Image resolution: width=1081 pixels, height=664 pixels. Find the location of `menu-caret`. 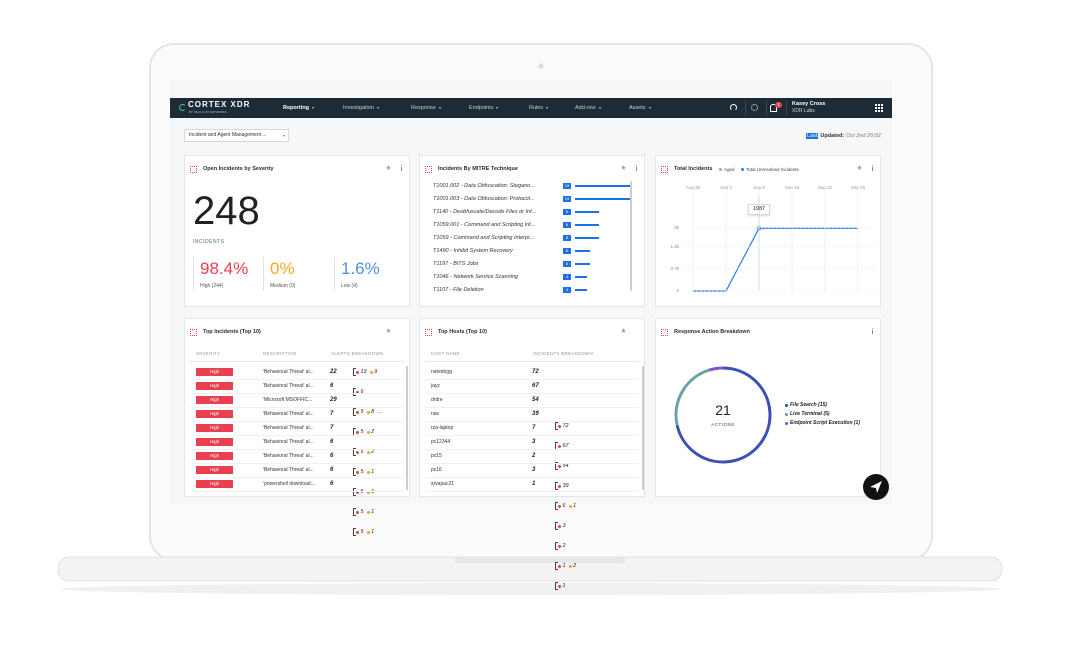

menu-caret is located at coordinates (439, 107).